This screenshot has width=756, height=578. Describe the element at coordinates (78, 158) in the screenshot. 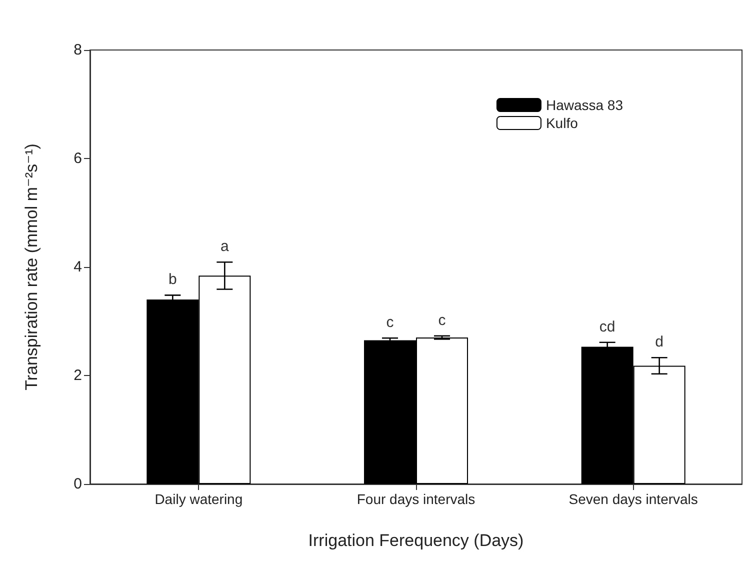

I see `y-tick-label: 6` at that location.